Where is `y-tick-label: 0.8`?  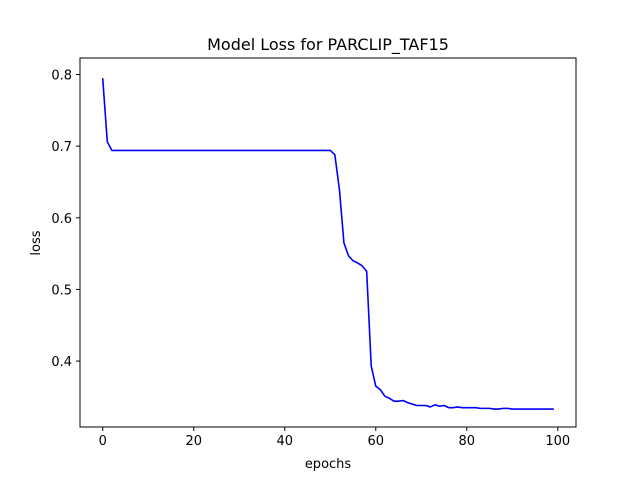
y-tick-label: 0.8 is located at coordinates (61, 75).